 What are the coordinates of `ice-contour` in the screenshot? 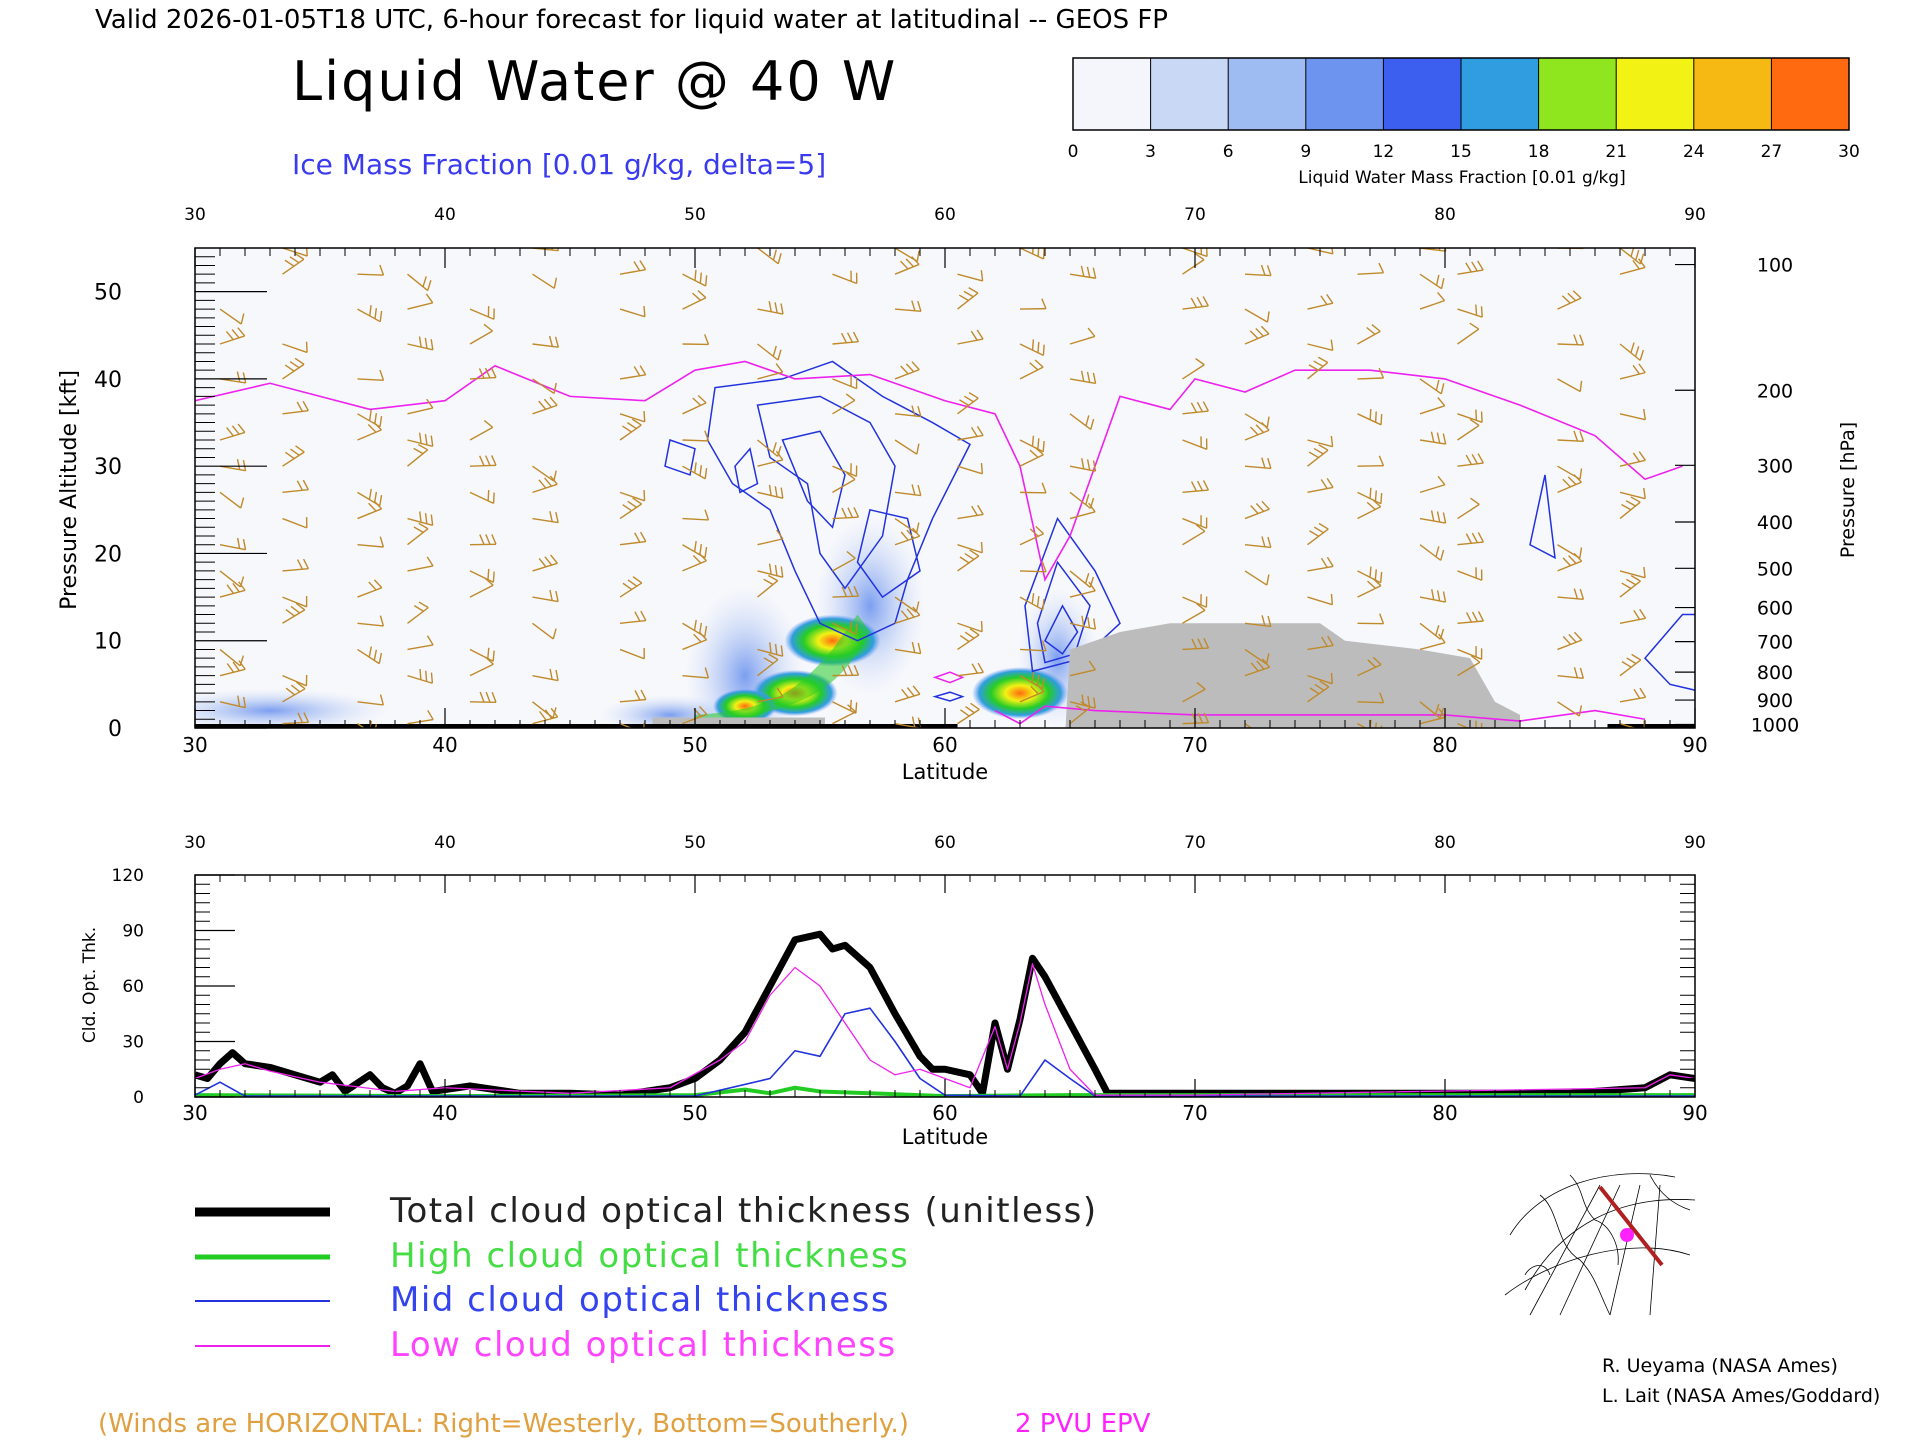 It's located at (1063, 612).